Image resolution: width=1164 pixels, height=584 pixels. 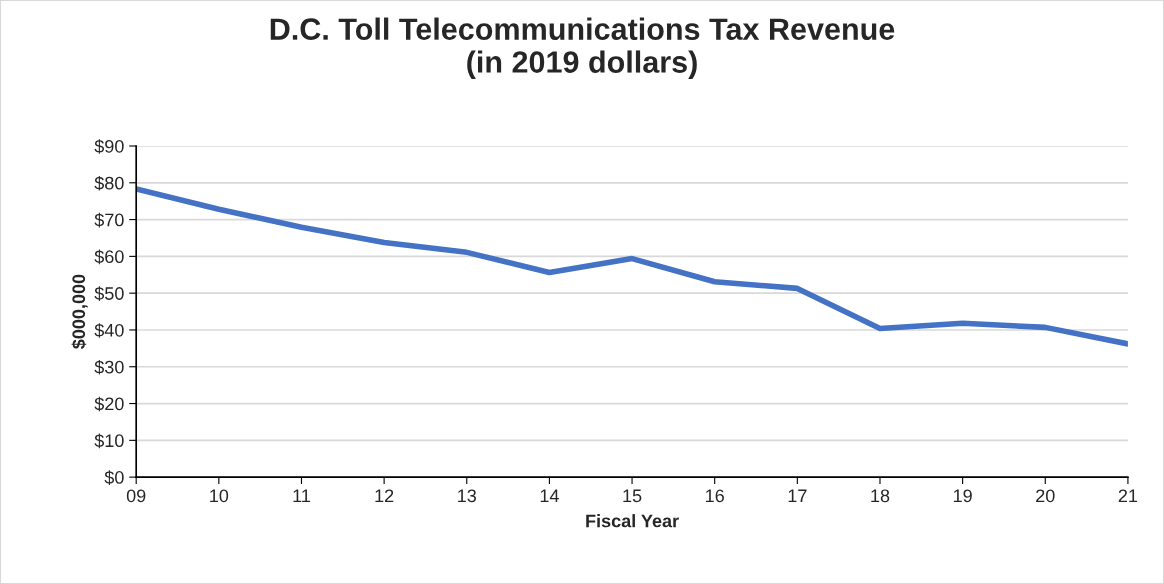 What do you see at coordinates (582, 48) in the screenshot?
I see `chart-title: D.C. Toll Telecommunications Tax Revenue (in 2019 dollars)` at bounding box center [582, 48].